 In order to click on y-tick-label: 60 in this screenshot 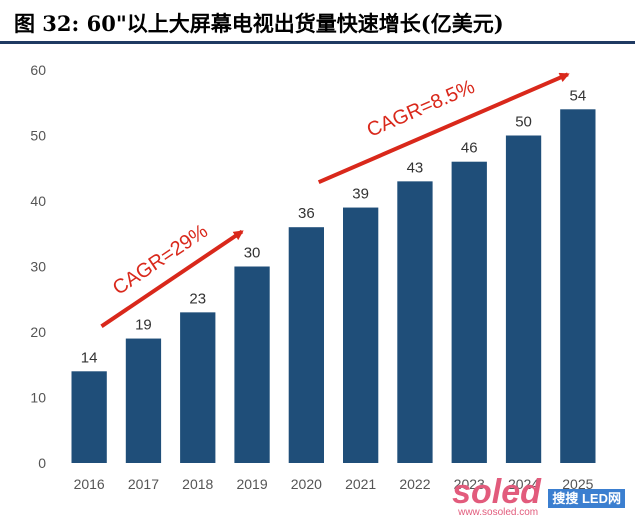, I will do `click(38, 70)`.